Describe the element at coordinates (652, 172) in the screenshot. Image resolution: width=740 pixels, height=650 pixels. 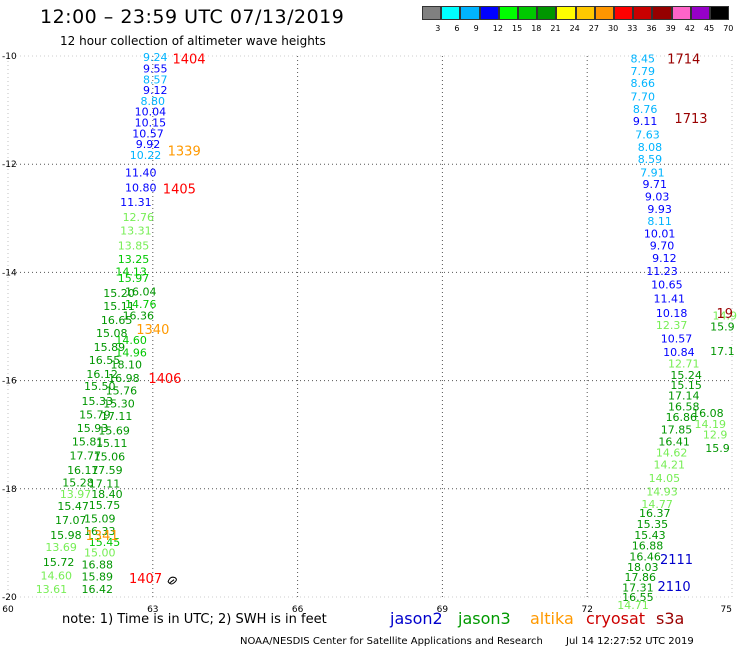
I see `wave-height-value: 7.91` at that location.